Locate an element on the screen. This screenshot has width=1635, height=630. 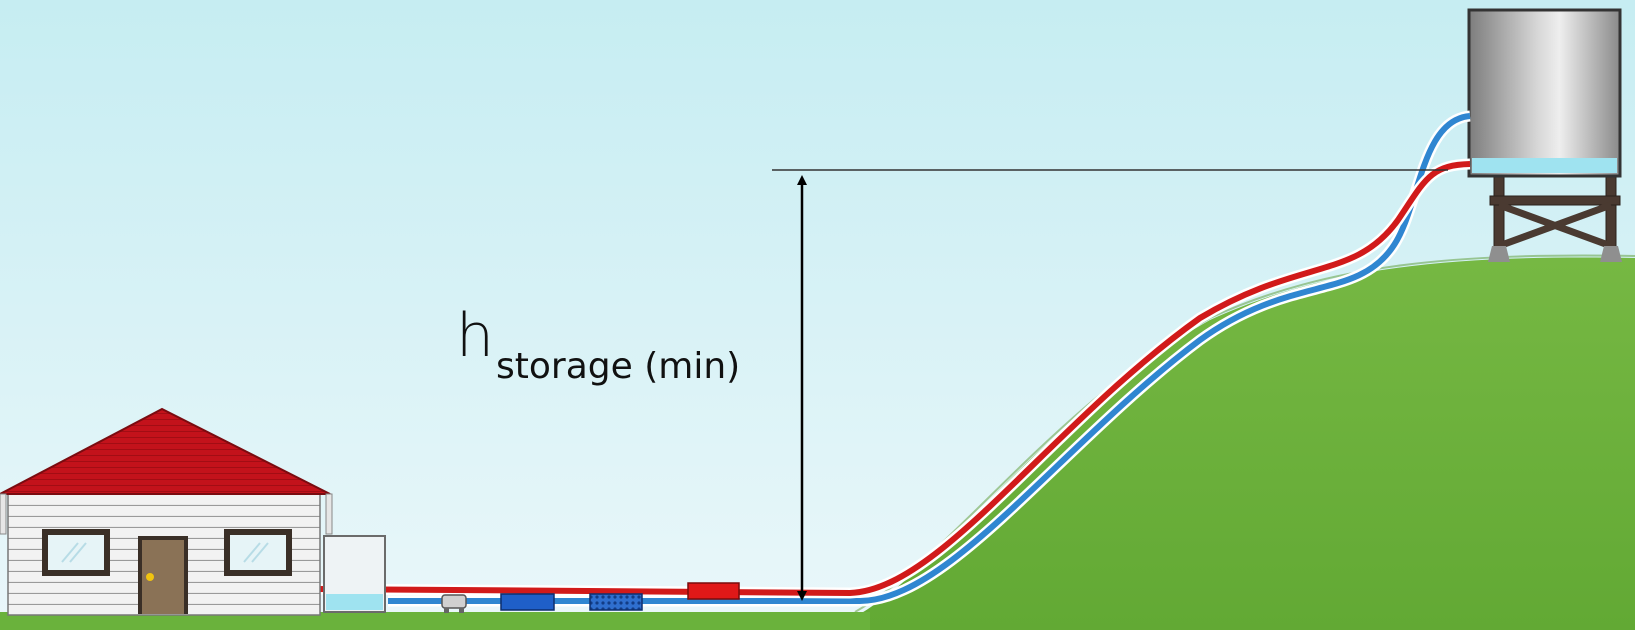
break-tank is located at coordinates (354, 574).